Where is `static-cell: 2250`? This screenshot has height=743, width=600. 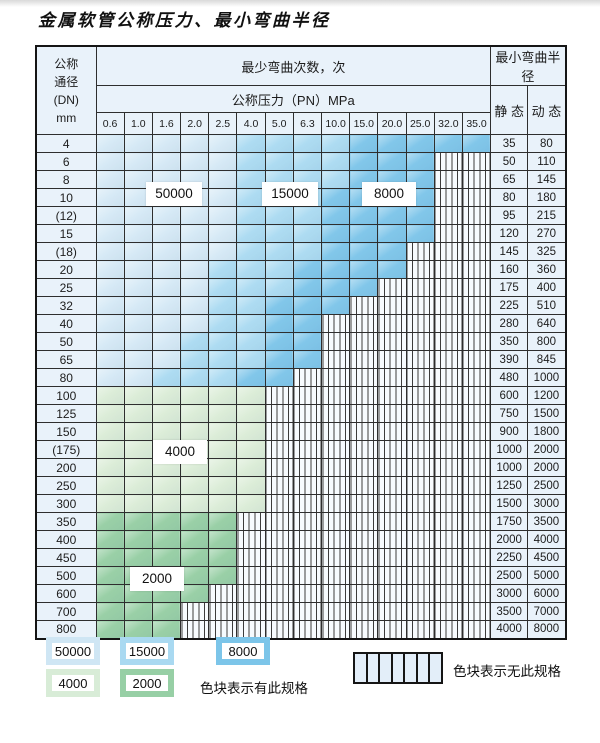
static-cell: 2250 is located at coordinates (509, 557).